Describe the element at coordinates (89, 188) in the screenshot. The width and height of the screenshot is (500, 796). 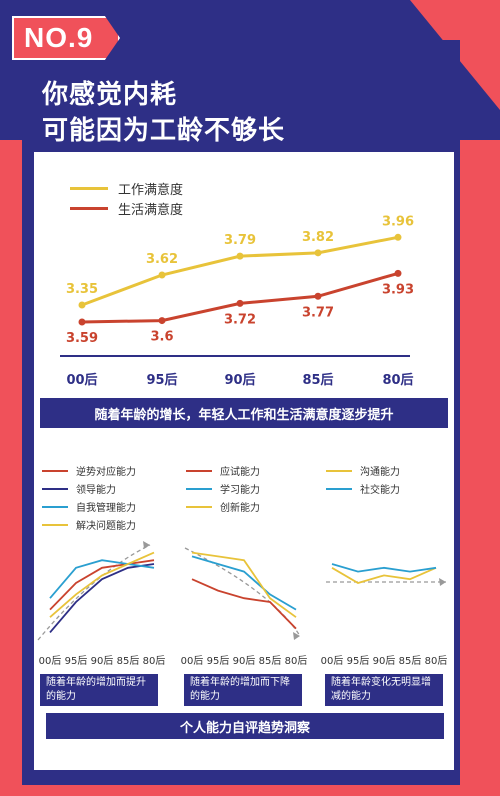
I see `legend-work-swatch` at that location.